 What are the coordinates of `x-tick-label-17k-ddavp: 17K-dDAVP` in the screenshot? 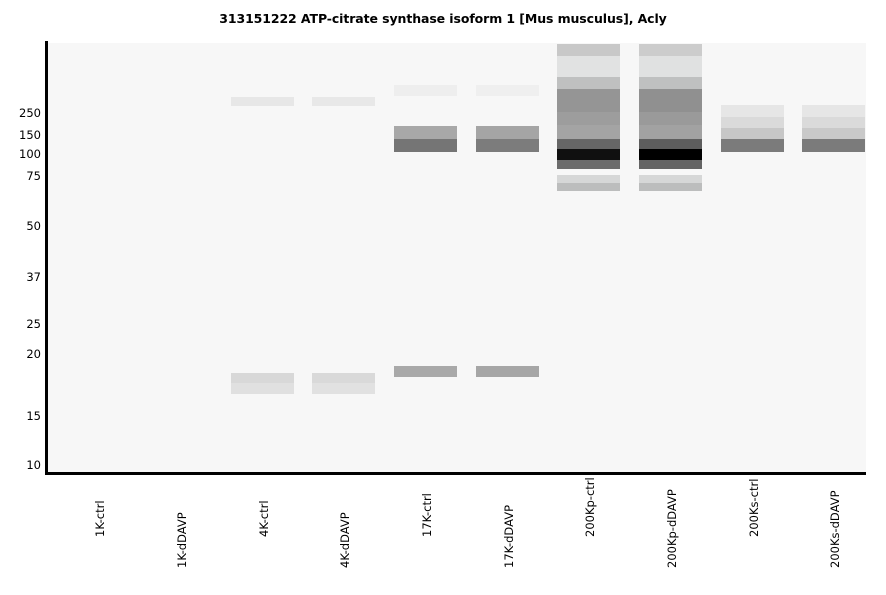 It's located at (509, 536).